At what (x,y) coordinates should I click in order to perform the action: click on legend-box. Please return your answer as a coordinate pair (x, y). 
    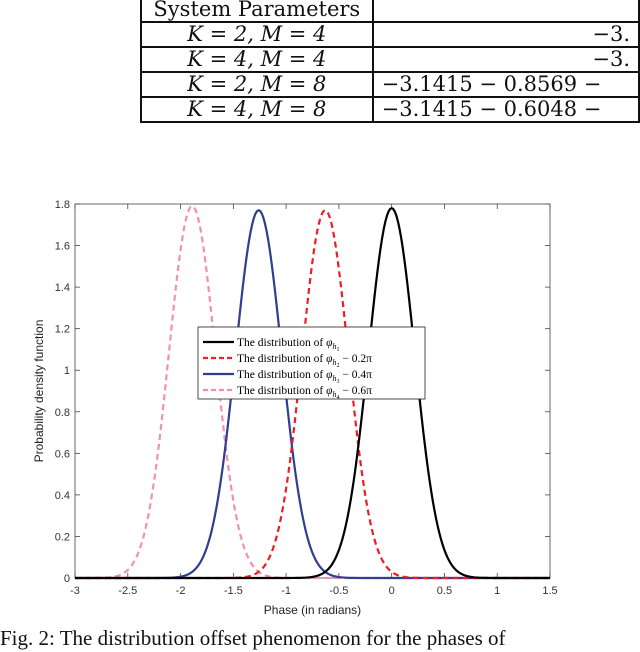
    Looking at the image, I should click on (311, 363).